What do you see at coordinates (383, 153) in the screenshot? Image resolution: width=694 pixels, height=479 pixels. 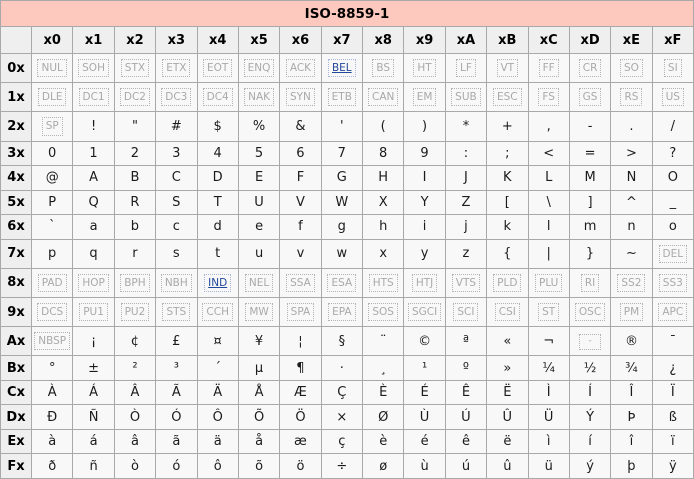 I see `cell-3x-x8: 8` at bounding box center [383, 153].